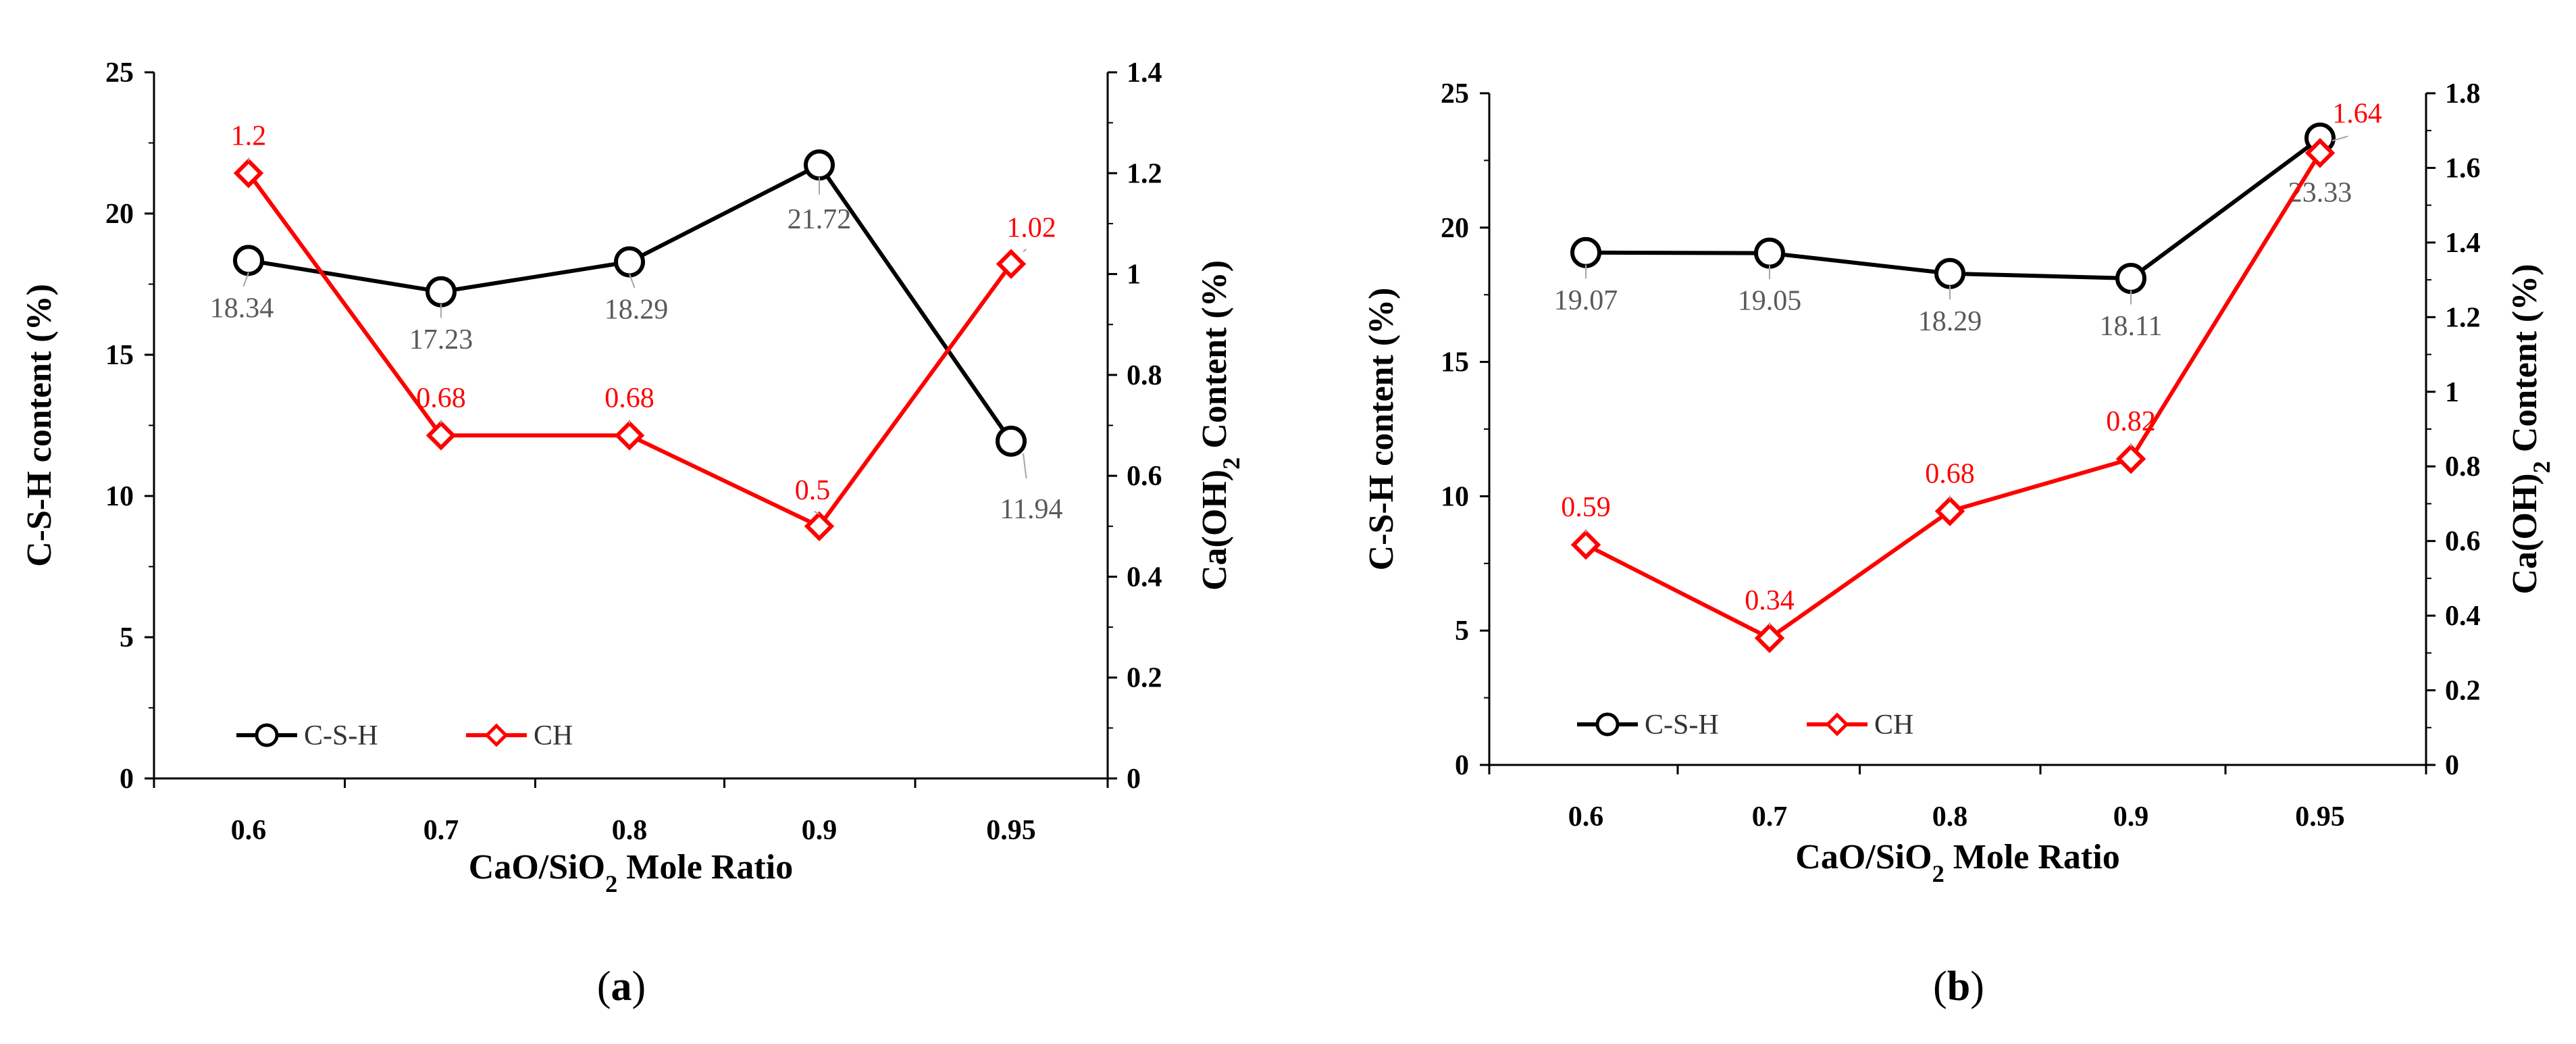 This screenshot has width=2576, height=1044. Describe the element at coordinates (1462, 765) in the screenshot. I see `y-tick-label: 0` at that location.